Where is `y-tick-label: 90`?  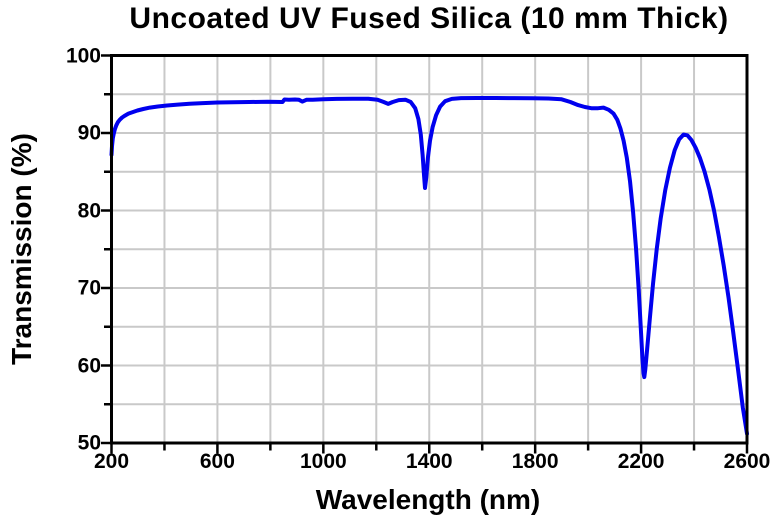 y-tick-label: 90 is located at coordinates (89, 133).